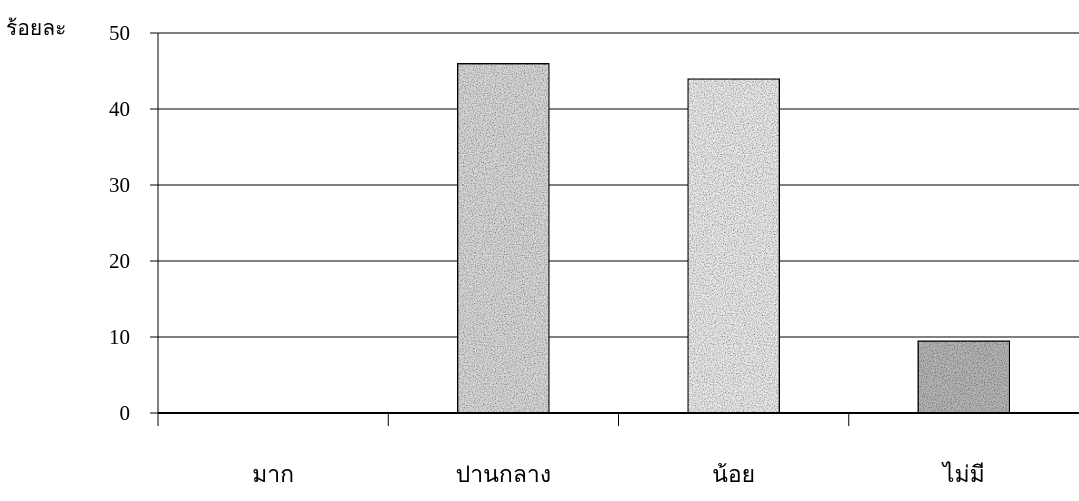 The width and height of the screenshot is (1079, 501). I want to click on x-tick-label: น้อย, so click(733, 474).